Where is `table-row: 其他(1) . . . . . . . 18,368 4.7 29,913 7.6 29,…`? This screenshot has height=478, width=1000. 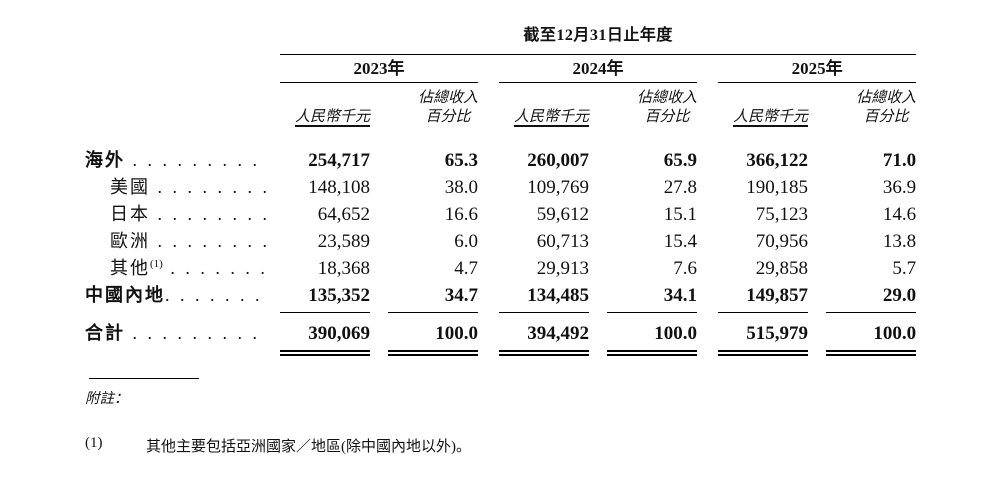
table-row: 其他(1) . . . . . . . 18,368 4.7 29,913 7.6 29,… is located at coordinates (500, 267).